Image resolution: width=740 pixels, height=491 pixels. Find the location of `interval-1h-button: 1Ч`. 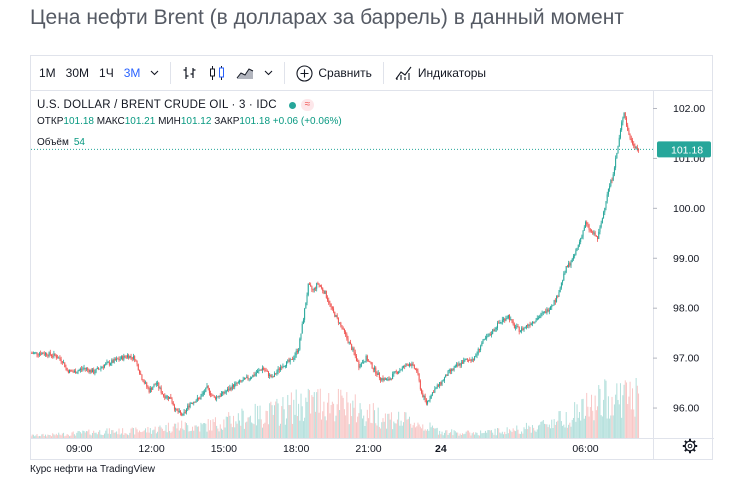

interval-1h-button: 1Ч is located at coordinates (106, 73).